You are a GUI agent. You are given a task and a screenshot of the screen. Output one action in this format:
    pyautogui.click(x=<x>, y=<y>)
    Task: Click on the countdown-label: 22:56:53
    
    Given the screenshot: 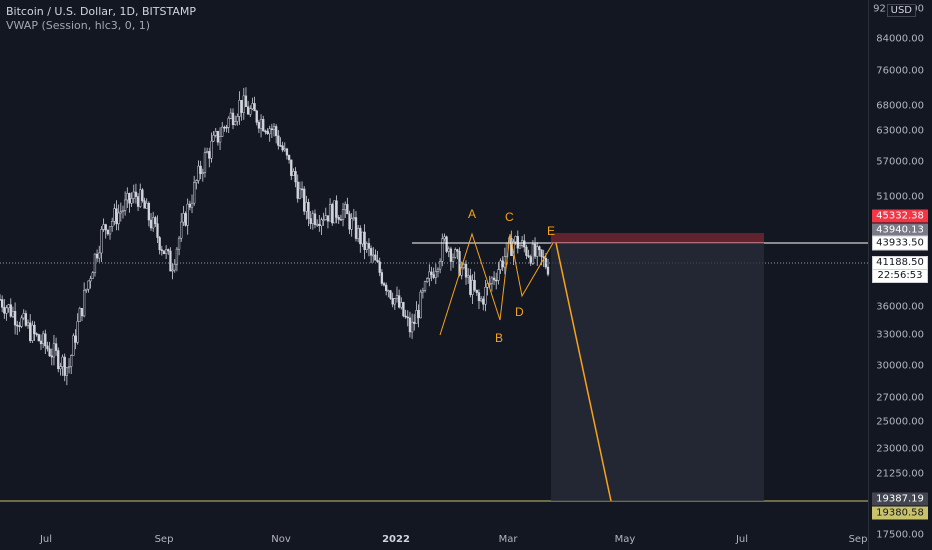 What is the action you would take?
    pyautogui.click(x=900, y=276)
    